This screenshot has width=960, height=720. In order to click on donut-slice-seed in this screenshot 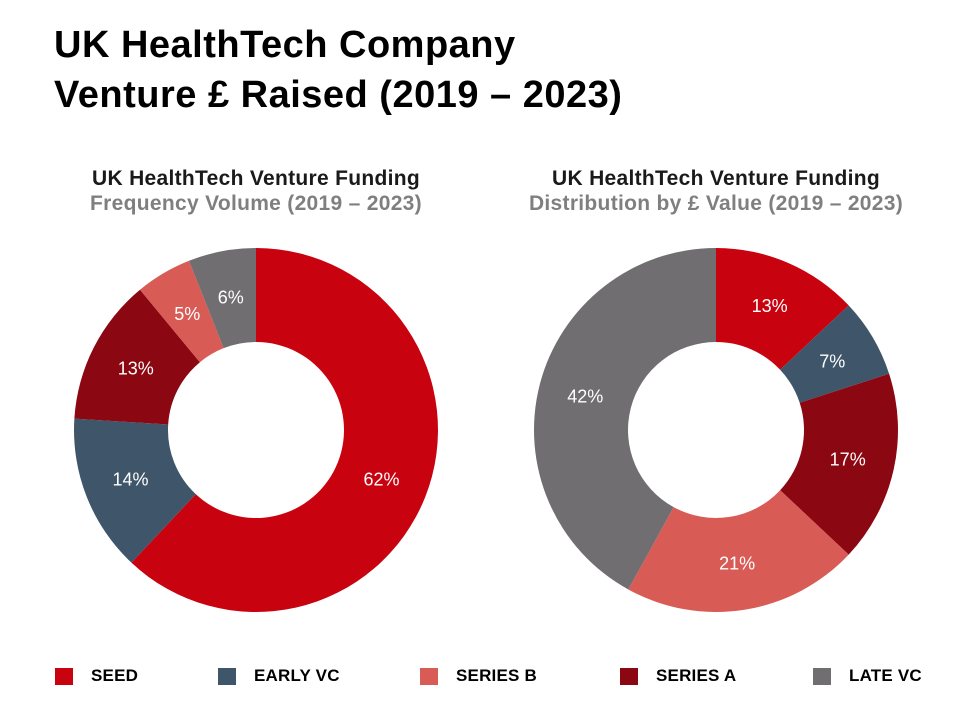, I will do `click(782, 309)`.